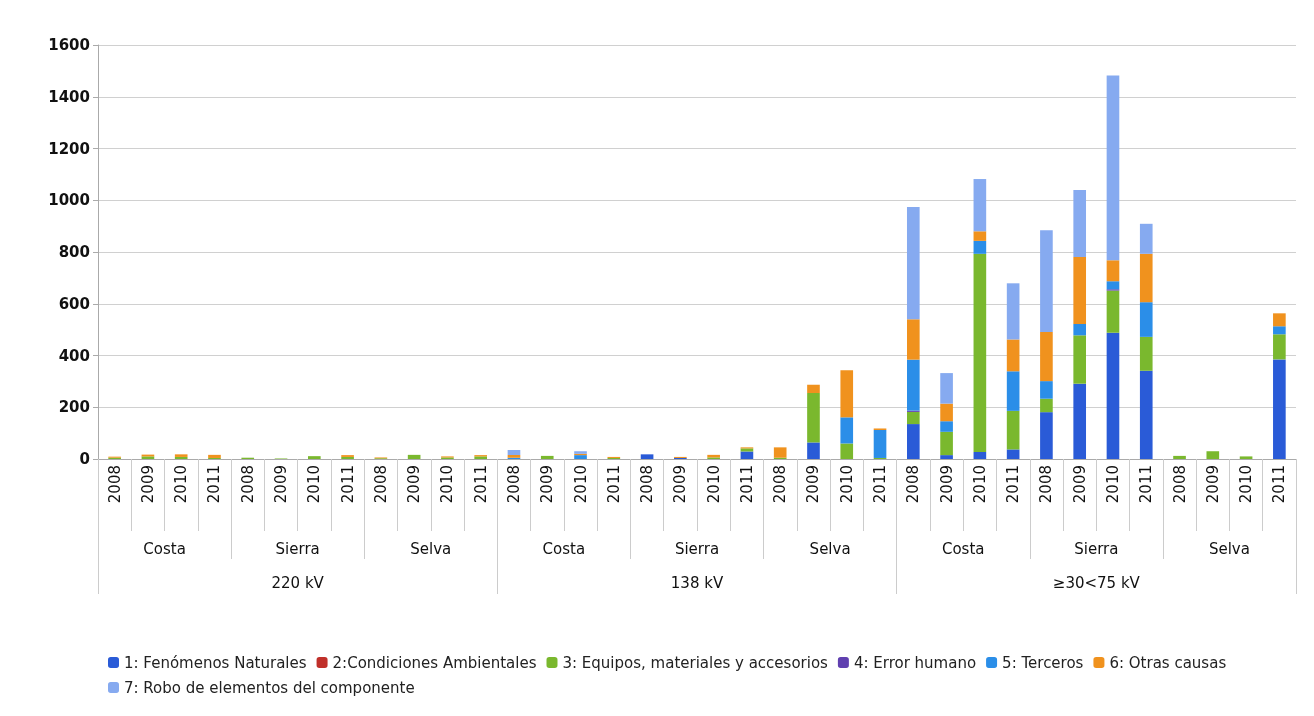  Describe the element at coordinates (74, 407) in the screenshot. I see `y-tick-label: 200` at that location.